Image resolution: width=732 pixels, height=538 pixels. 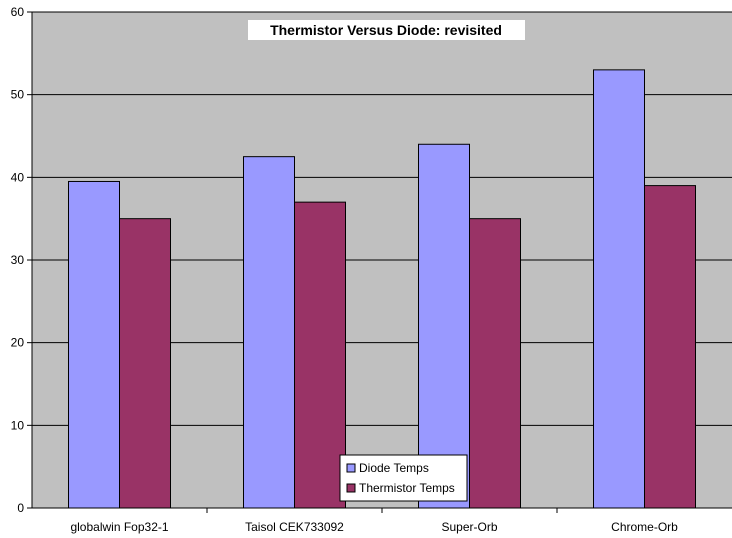 I want to click on y-tick-label: 10, so click(x=18, y=425).